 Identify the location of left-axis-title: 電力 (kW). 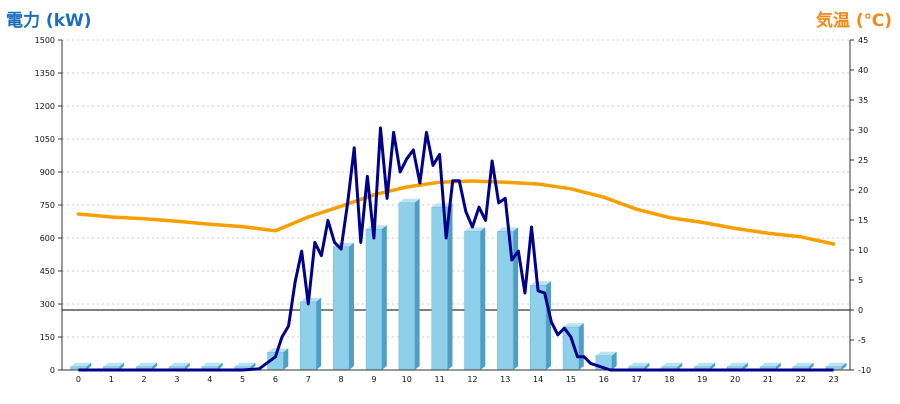
(49, 21).